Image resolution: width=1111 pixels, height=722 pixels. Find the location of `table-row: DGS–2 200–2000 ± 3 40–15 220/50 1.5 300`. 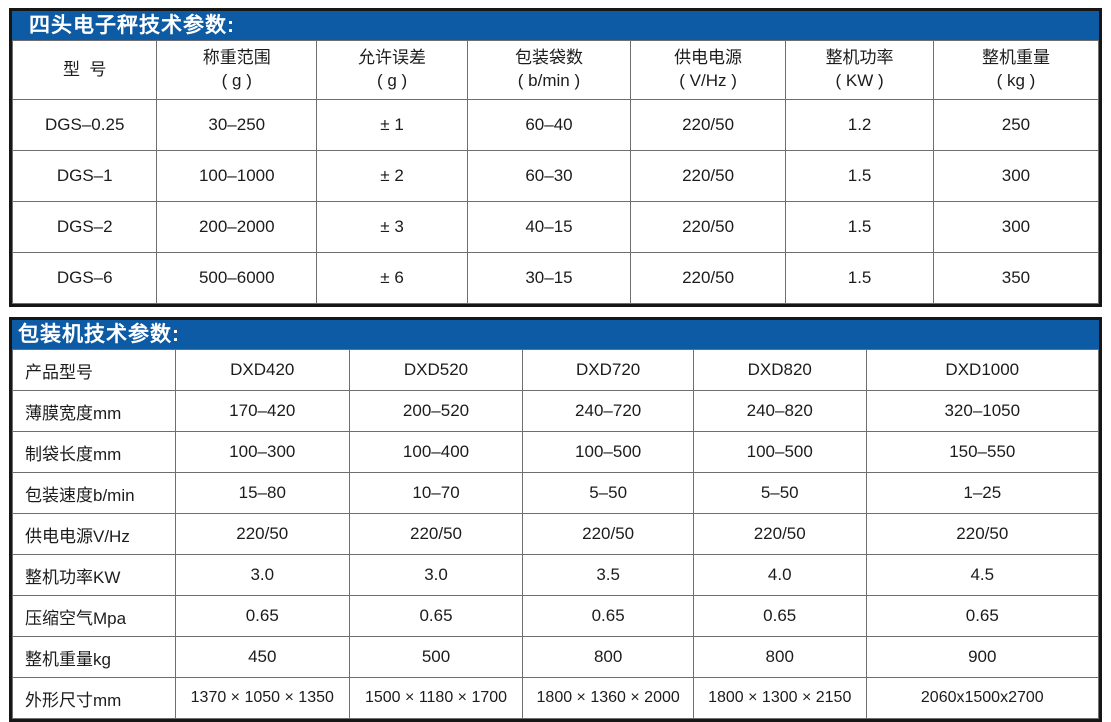

table-row: DGS–2 200–2000 ± 3 40–15 220/50 1.5 300 is located at coordinates (555, 227).